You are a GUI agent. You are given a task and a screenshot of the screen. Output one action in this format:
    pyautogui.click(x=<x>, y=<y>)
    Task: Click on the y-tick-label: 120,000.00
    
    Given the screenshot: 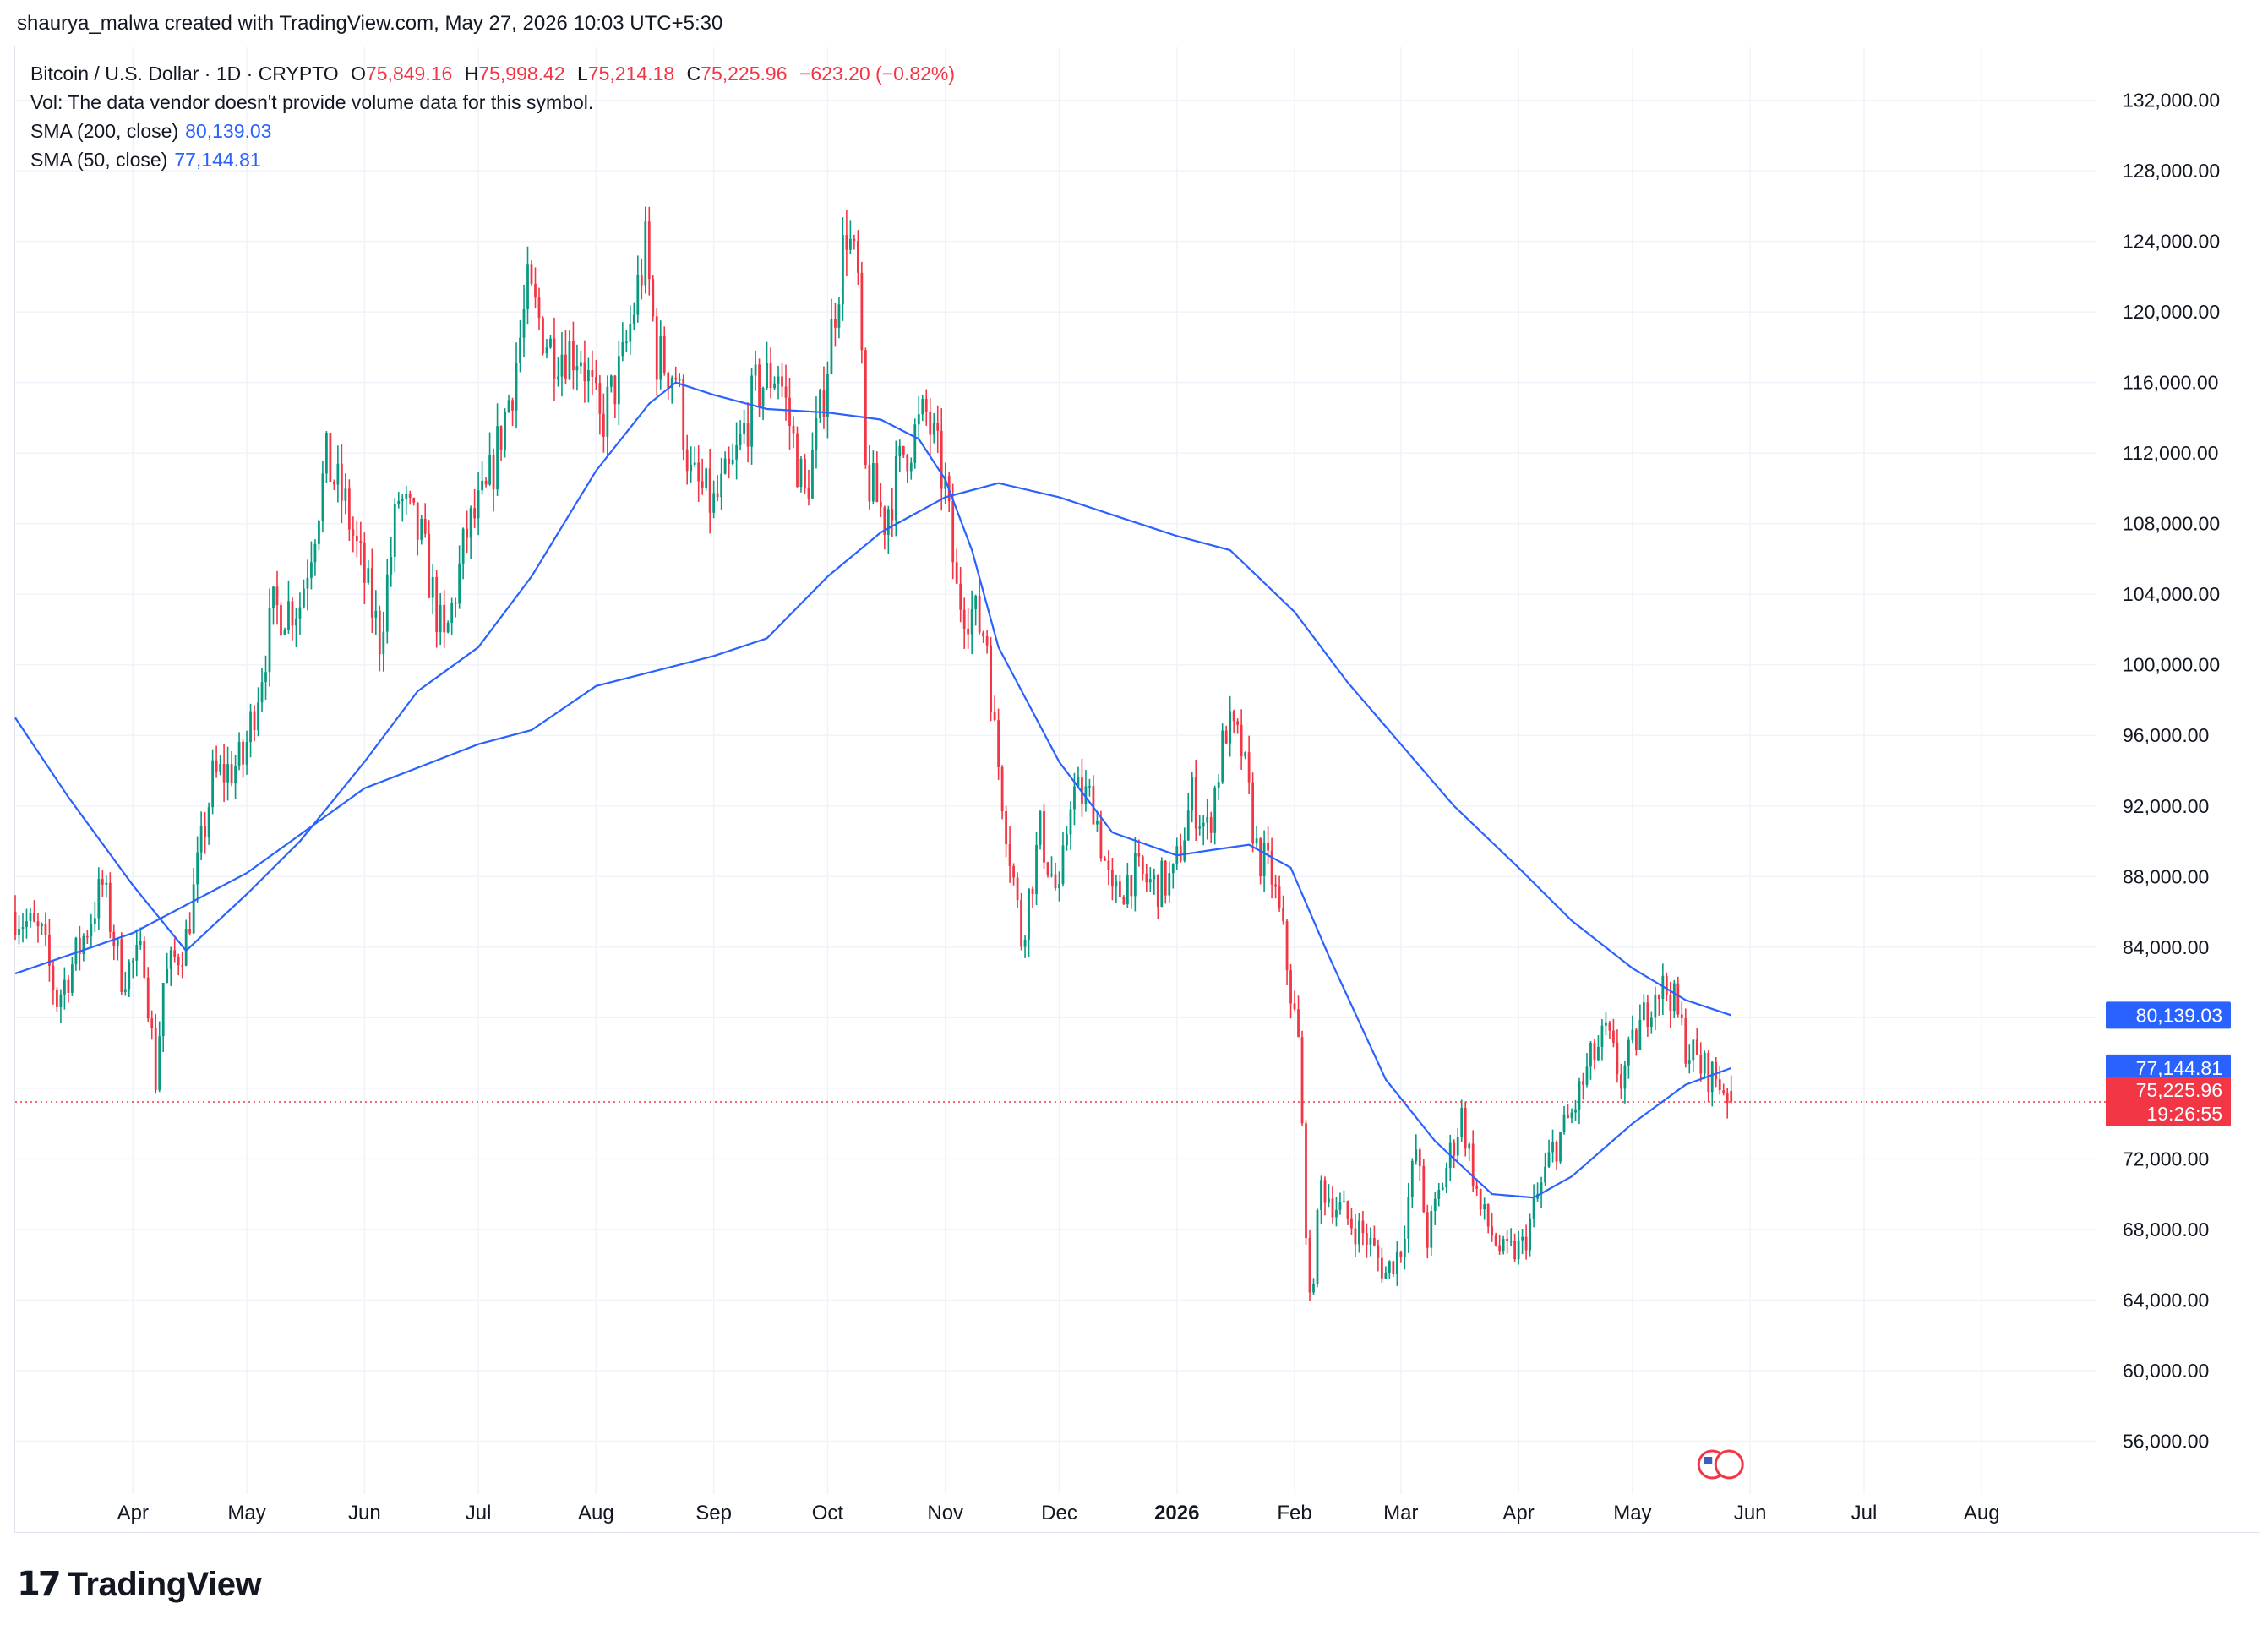 What is the action you would take?
    pyautogui.click(x=2171, y=312)
    